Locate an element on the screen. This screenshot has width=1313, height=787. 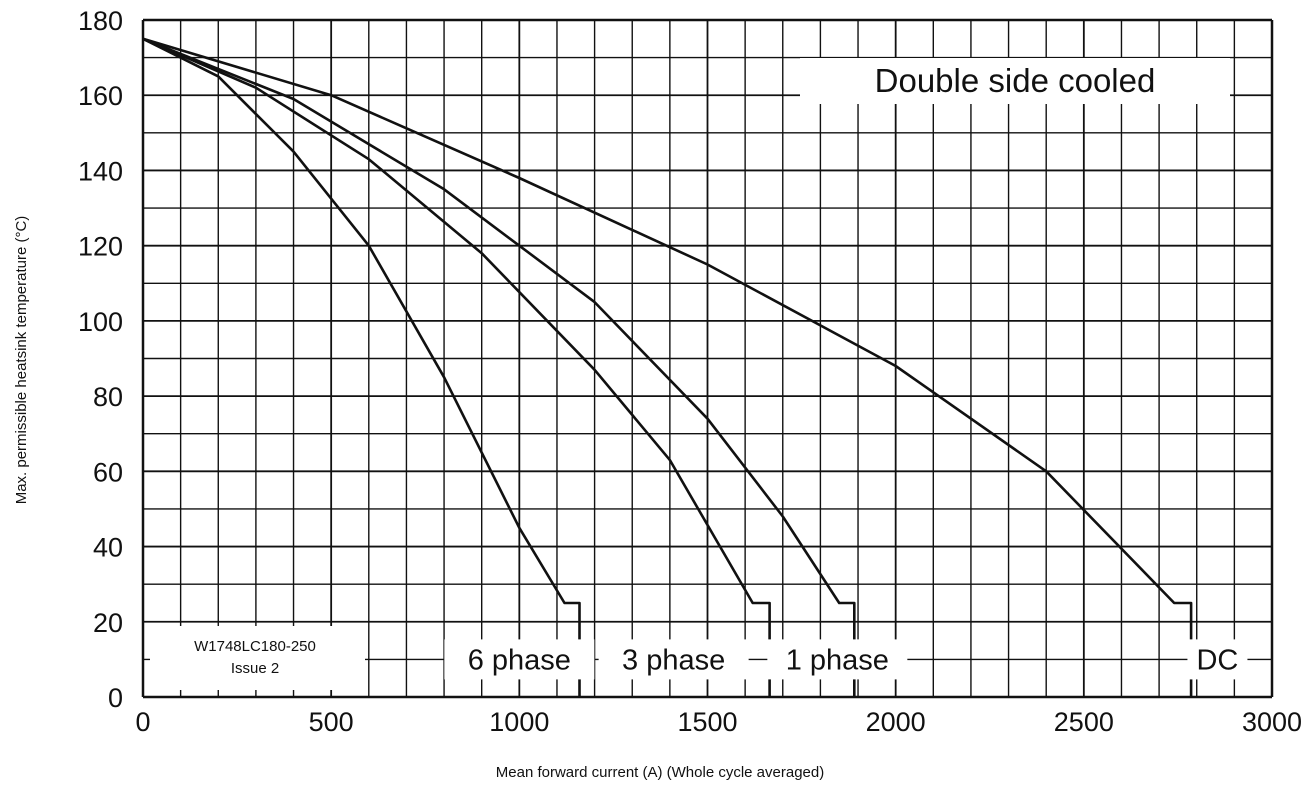
series-label-3-phase: 3 phase is located at coordinates (673, 660).